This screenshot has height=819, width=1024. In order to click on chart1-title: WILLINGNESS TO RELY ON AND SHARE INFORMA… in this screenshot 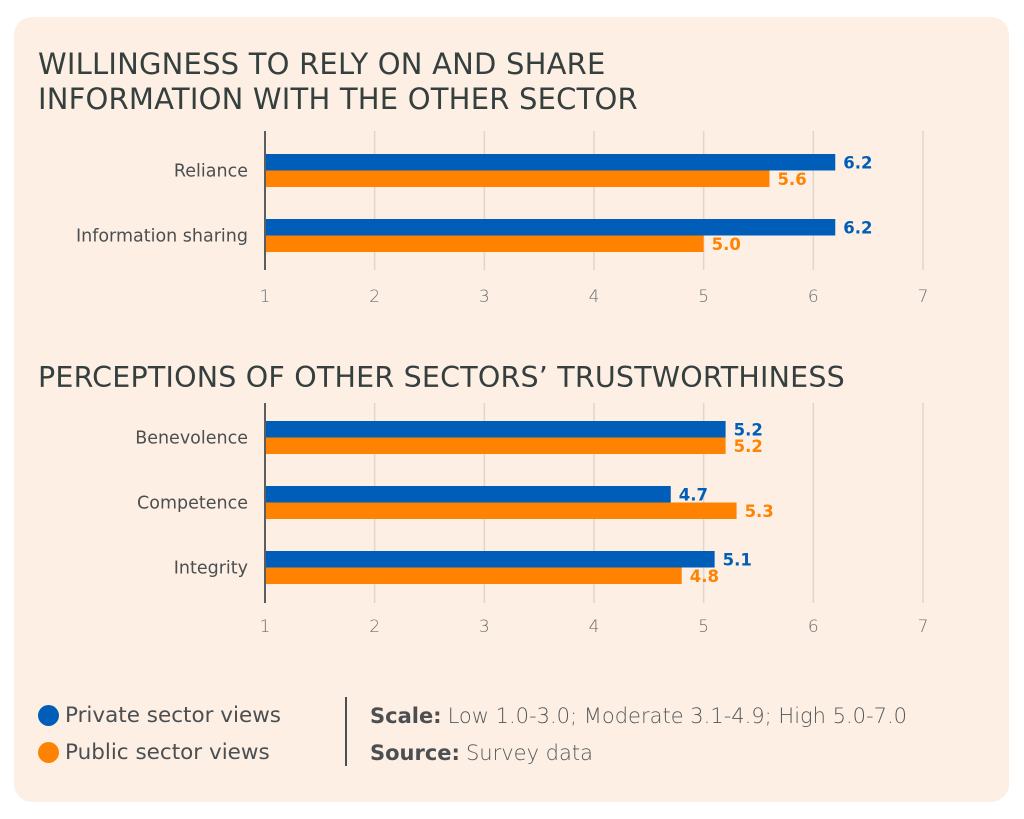, I will do `click(338, 81)`.